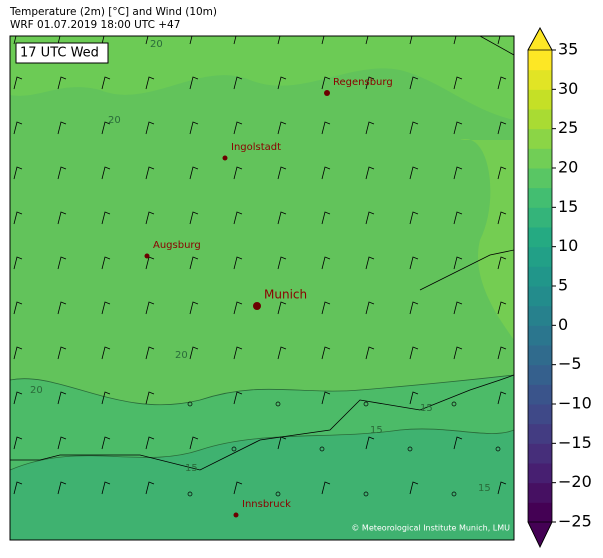  Describe the element at coordinates (256, 147) in the screenshot. I see `city-label: Ingolstadt` at that location.